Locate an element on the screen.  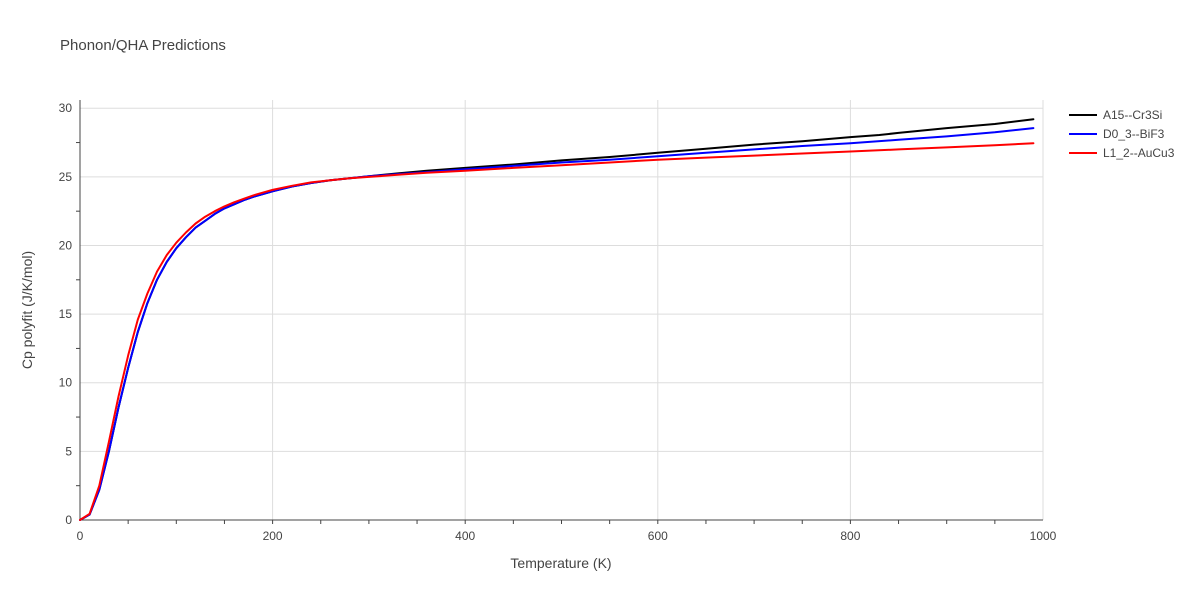
legend: A15--Cr3Si D0_3--BiF3 L1_2--AuCu3 is located at coordinates (1122, 134).